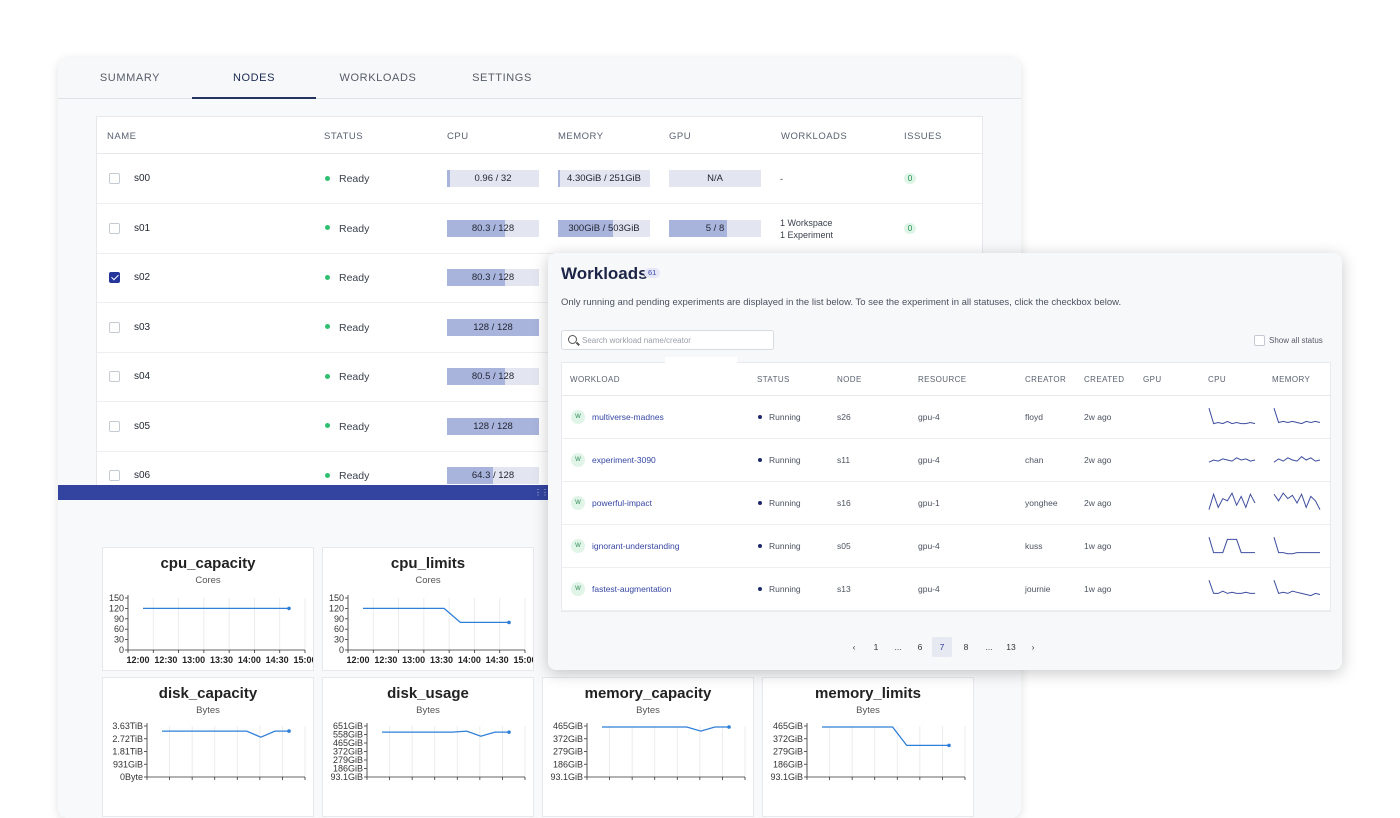  I want to click on workload-node: s11, so click(844, 460).